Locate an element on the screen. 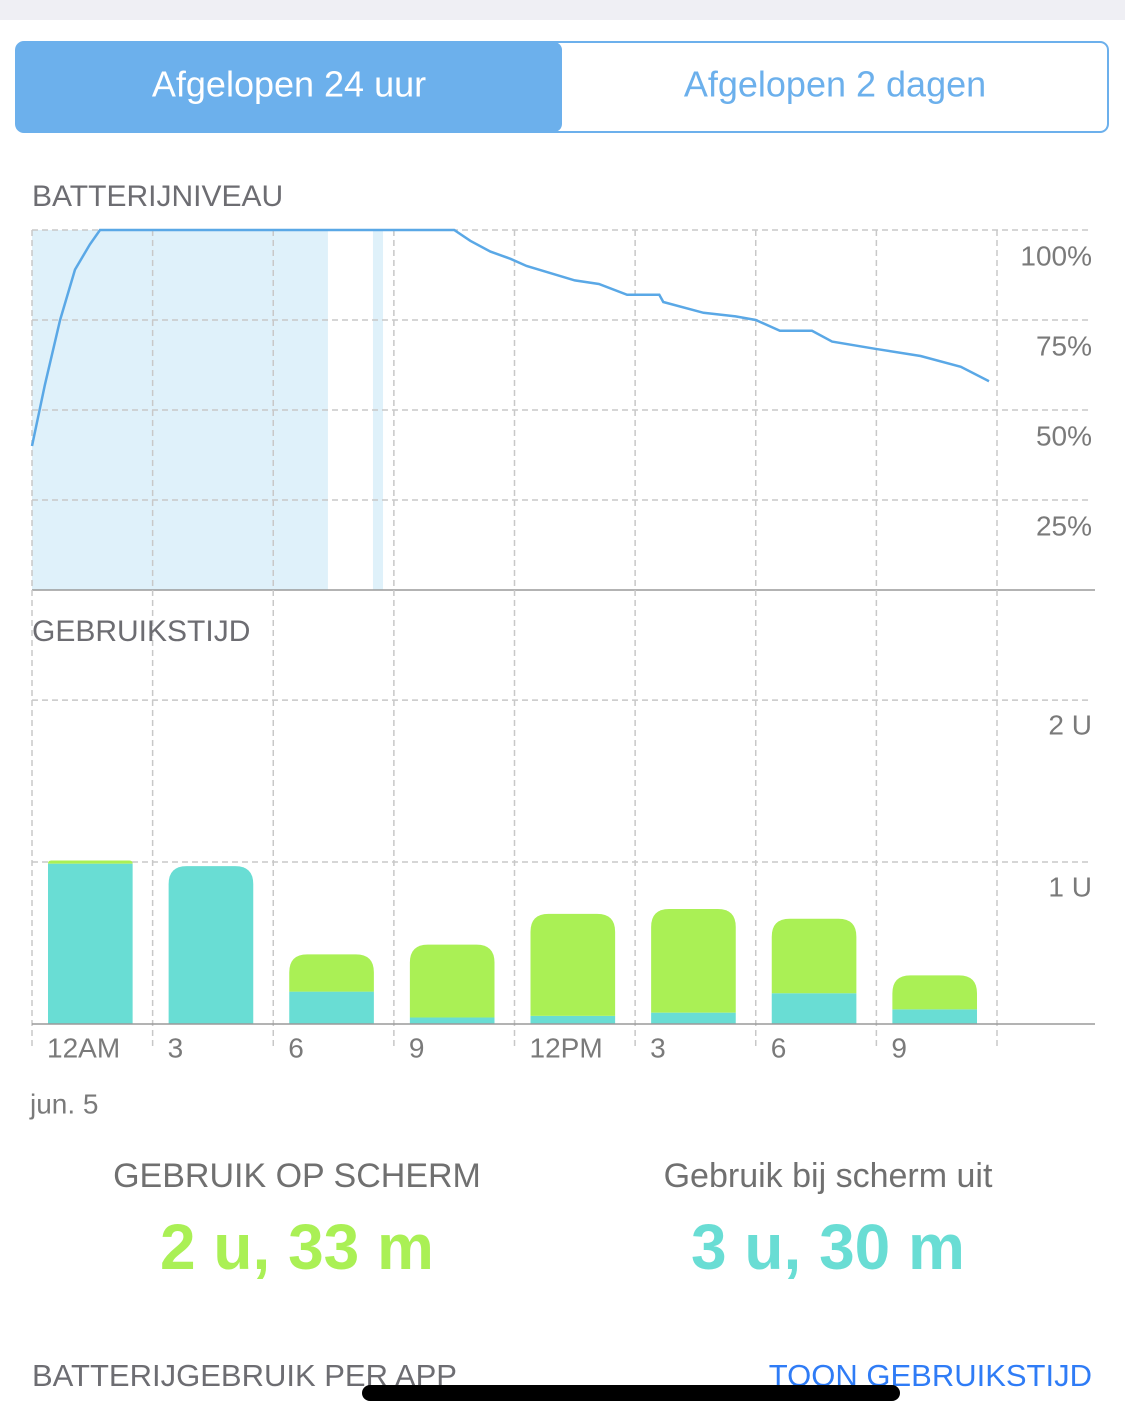 Image resolution: width=1125 pixels, height=1425 pixels. battery-line is located at coordinates (510, 337).